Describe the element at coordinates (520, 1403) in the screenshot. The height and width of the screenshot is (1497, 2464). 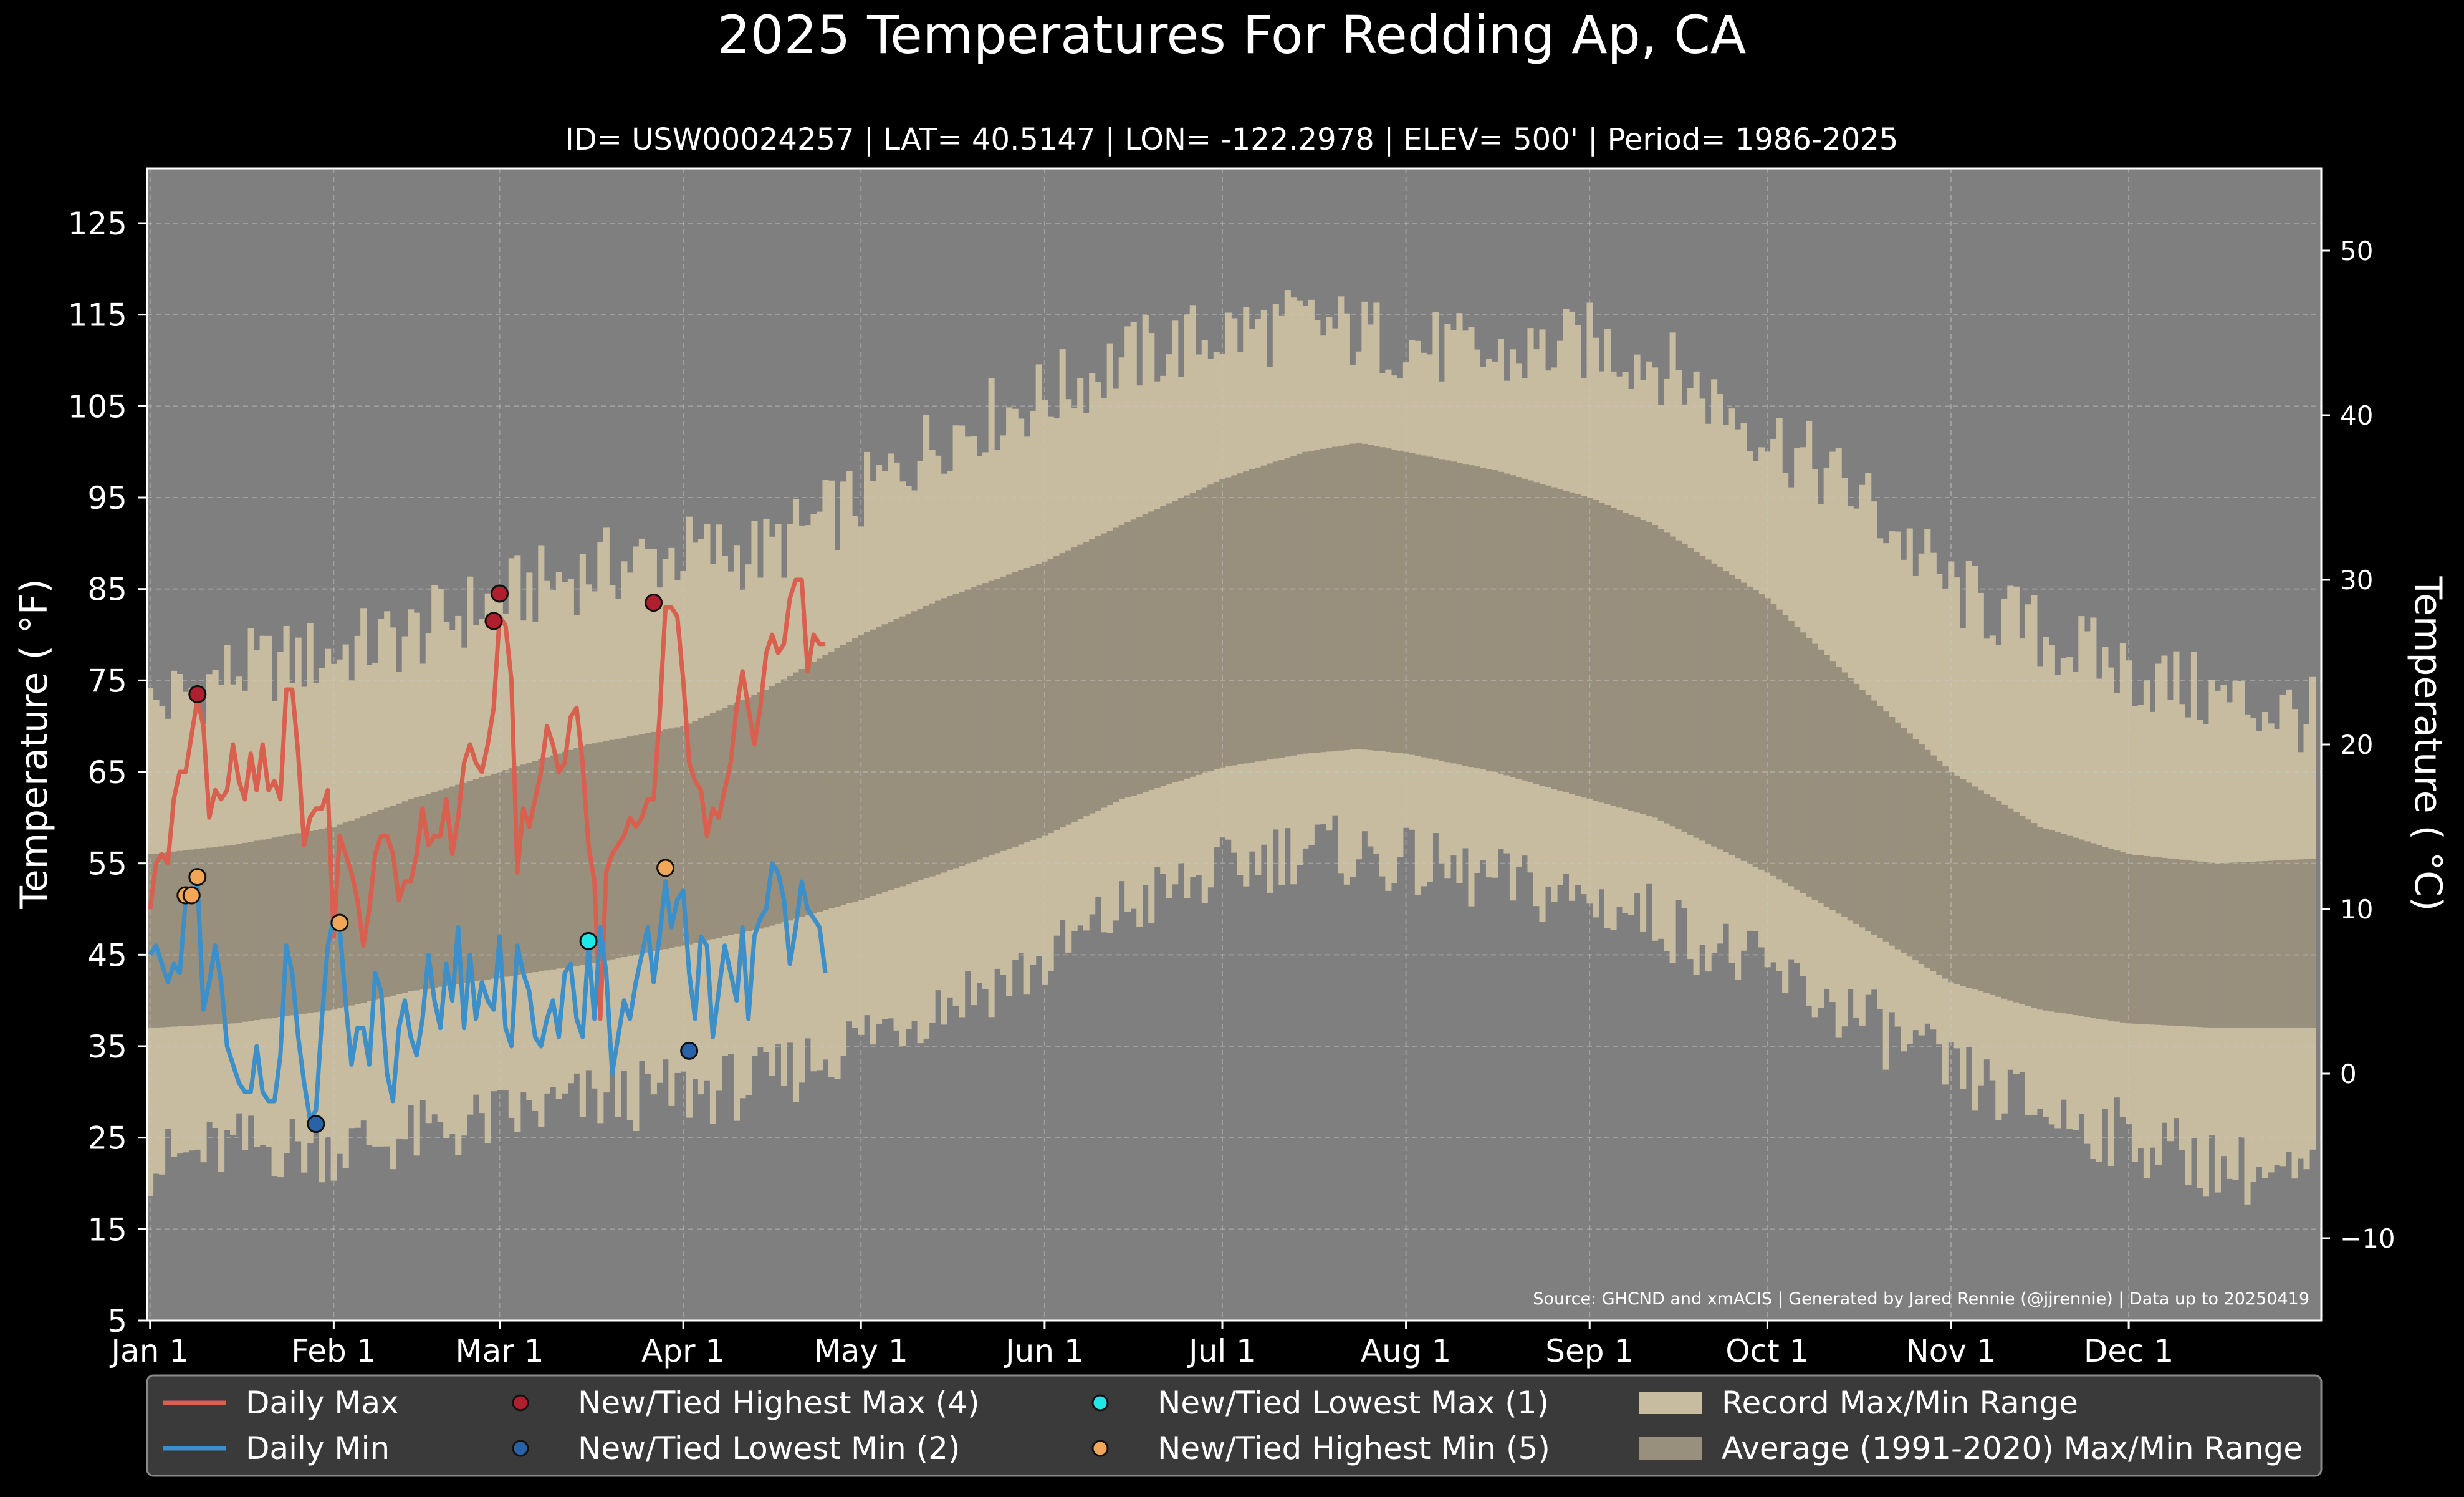
I see `highest-max-legend-swatch` at that location.